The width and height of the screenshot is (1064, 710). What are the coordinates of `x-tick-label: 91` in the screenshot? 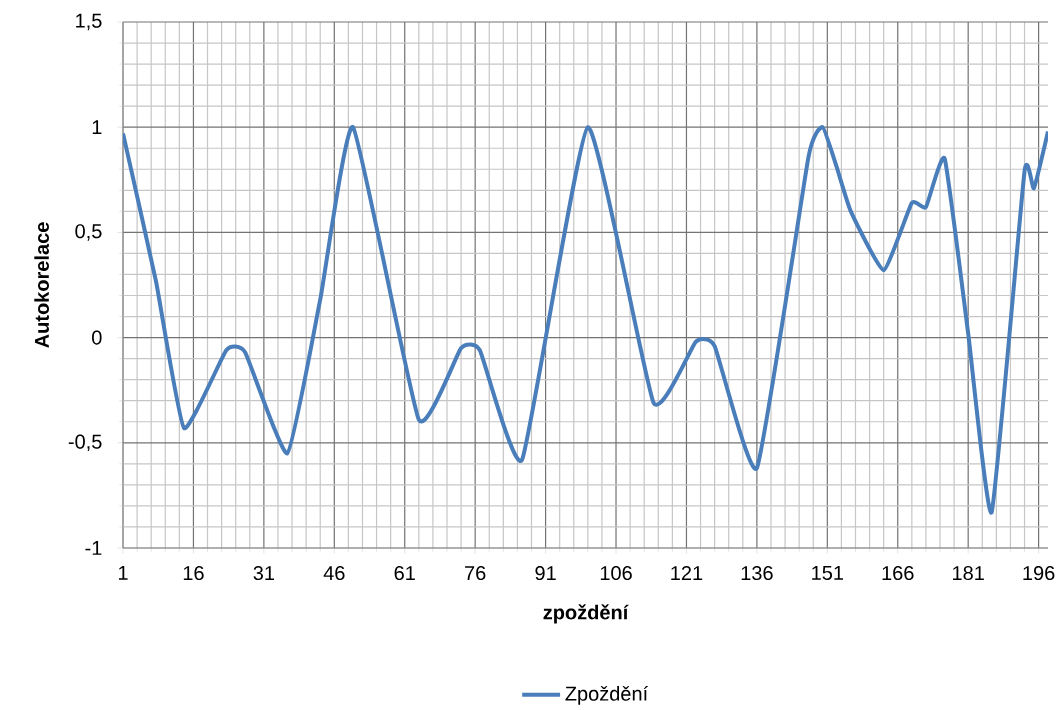 It's located at (545, 573).